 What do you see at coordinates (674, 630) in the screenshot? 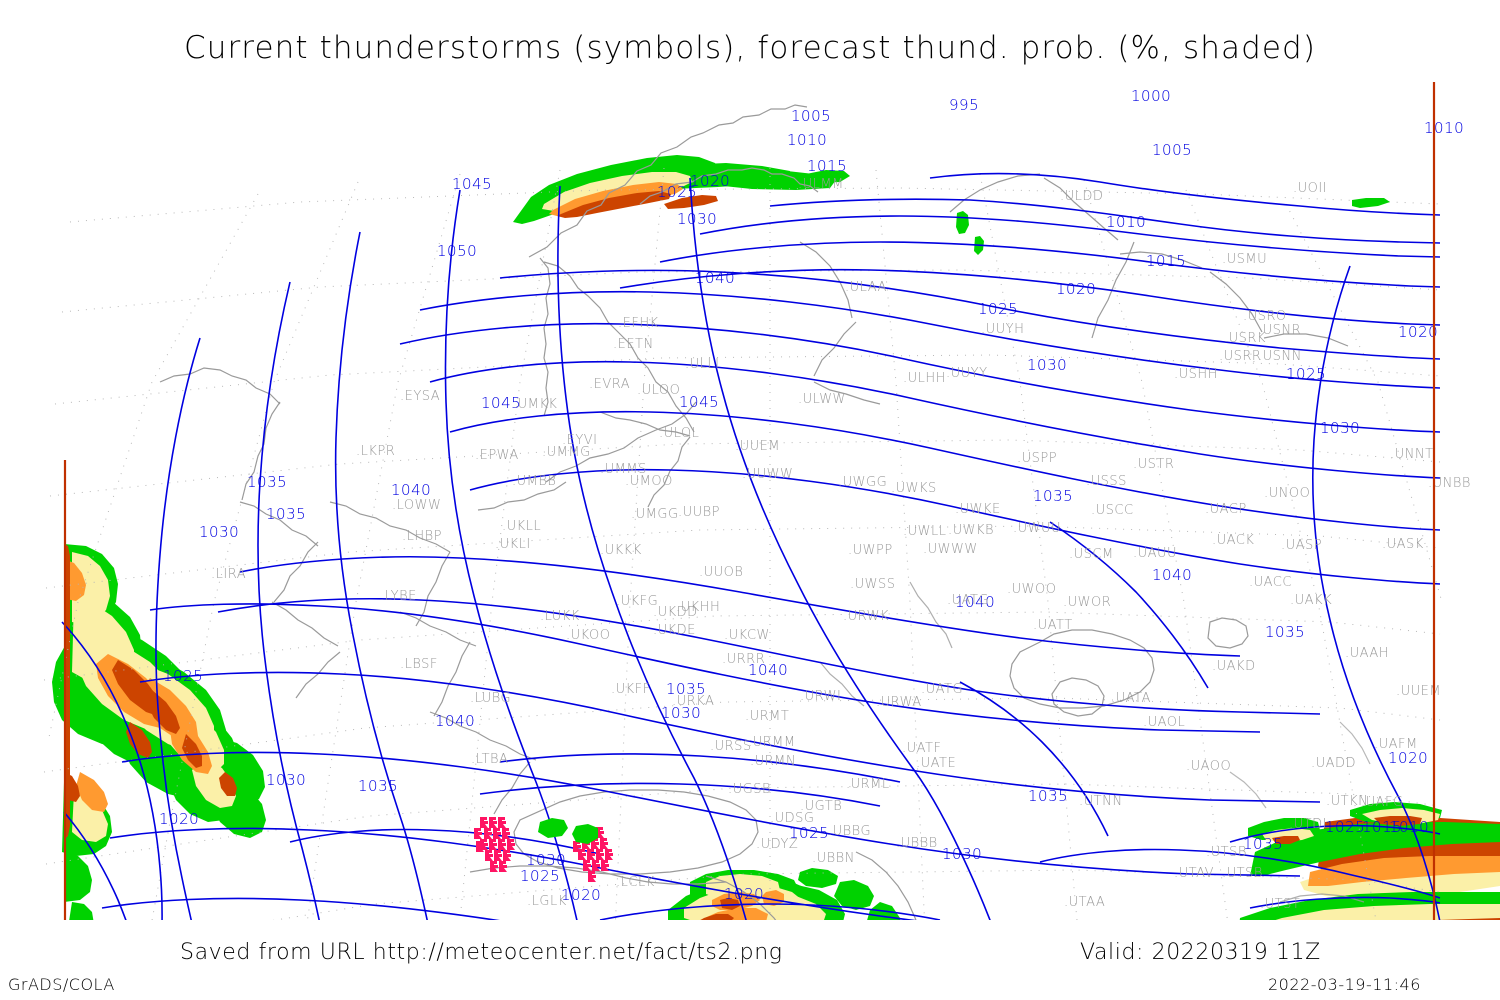
I see `station-label: .UKDE` at bounding box center [674, 630].